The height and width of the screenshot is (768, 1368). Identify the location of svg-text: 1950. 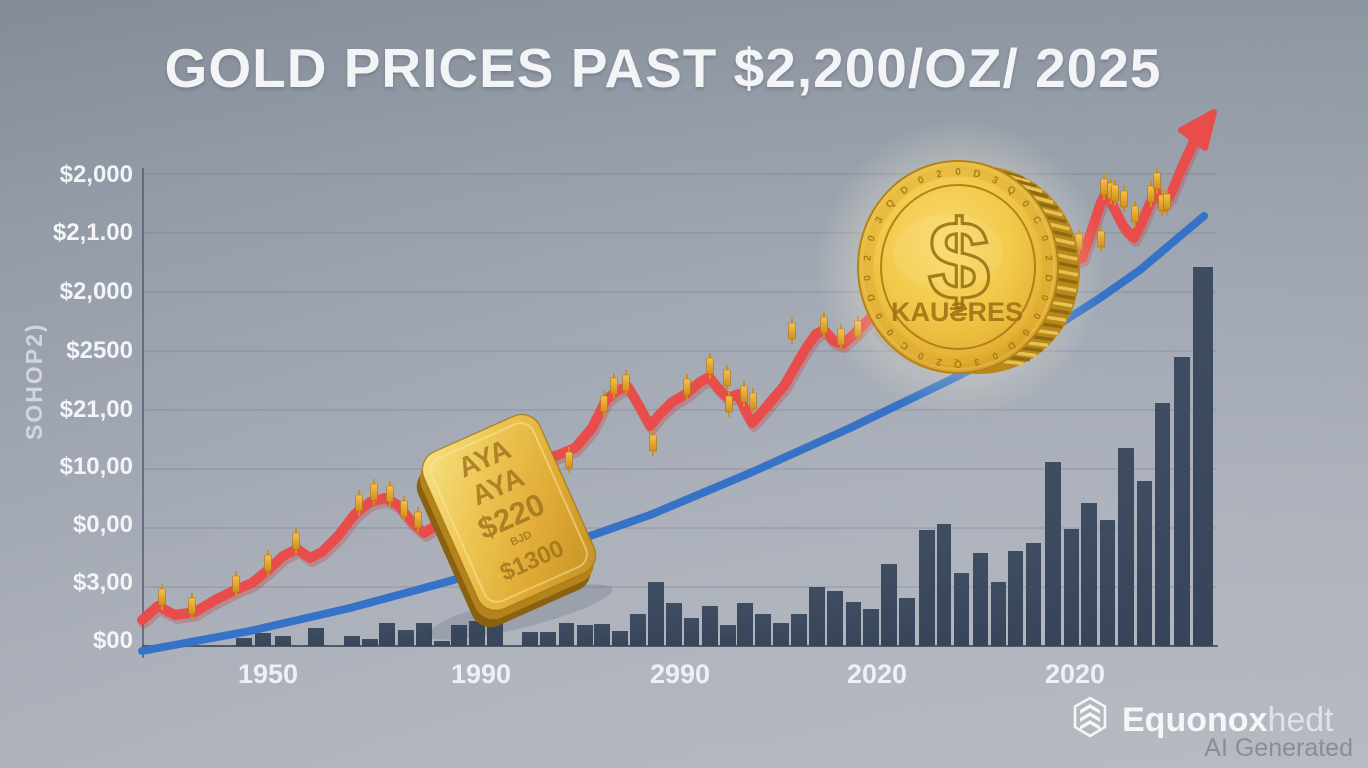
(268, 674).